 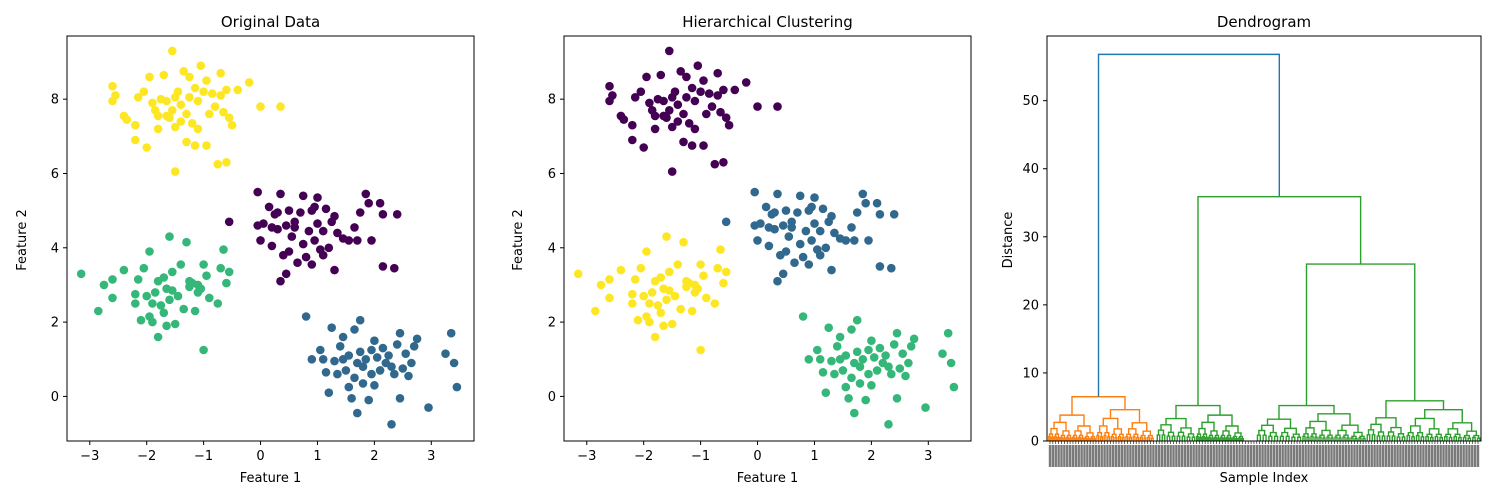 What do you see at coordinates (146, 456) in the screenshot?
I see `x-tick-label: −2` at bounding box center [146, 456].